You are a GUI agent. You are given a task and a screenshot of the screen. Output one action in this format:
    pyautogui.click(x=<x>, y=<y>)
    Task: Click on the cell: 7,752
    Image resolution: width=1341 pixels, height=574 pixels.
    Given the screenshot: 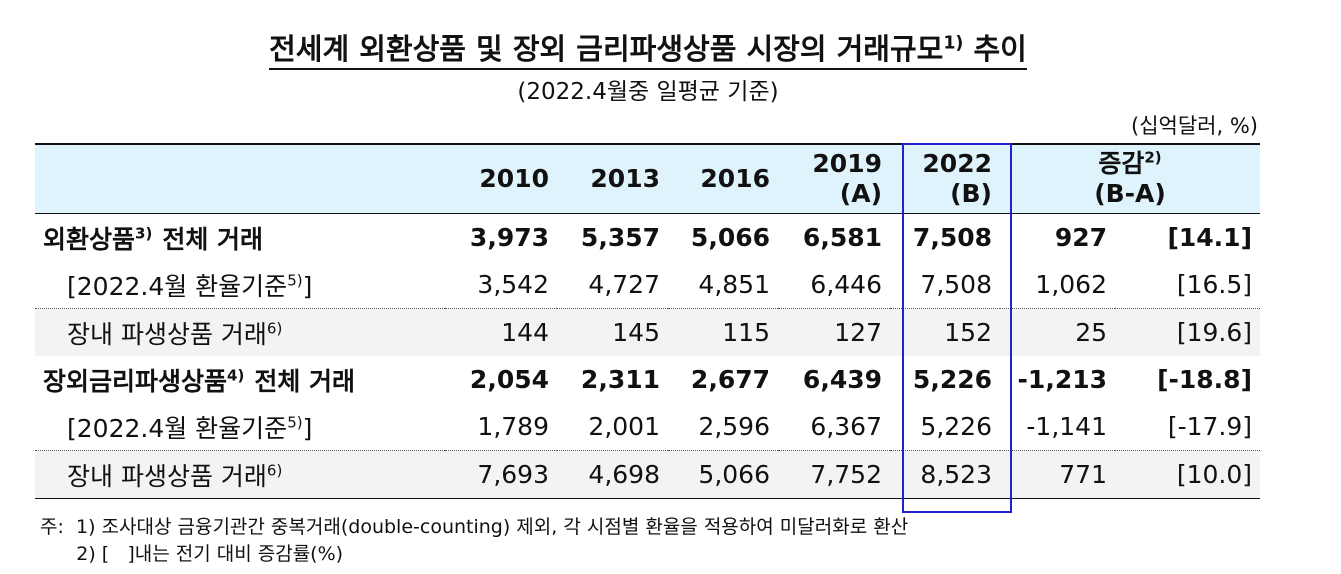 What is the action you would take?
    pyautogui.click(x=834, y=474)
    